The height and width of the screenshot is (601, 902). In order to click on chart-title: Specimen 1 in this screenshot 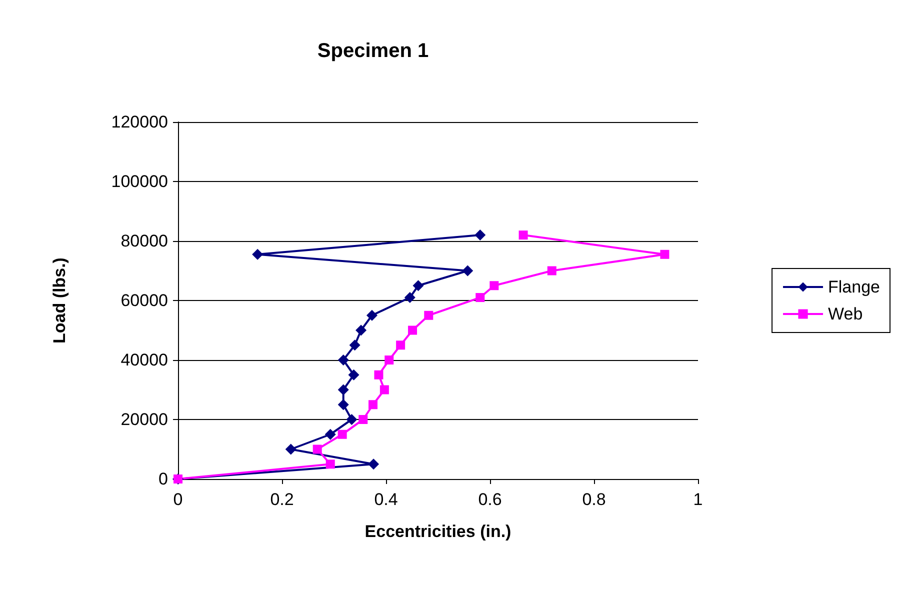, I will do `click(373, 51)`.